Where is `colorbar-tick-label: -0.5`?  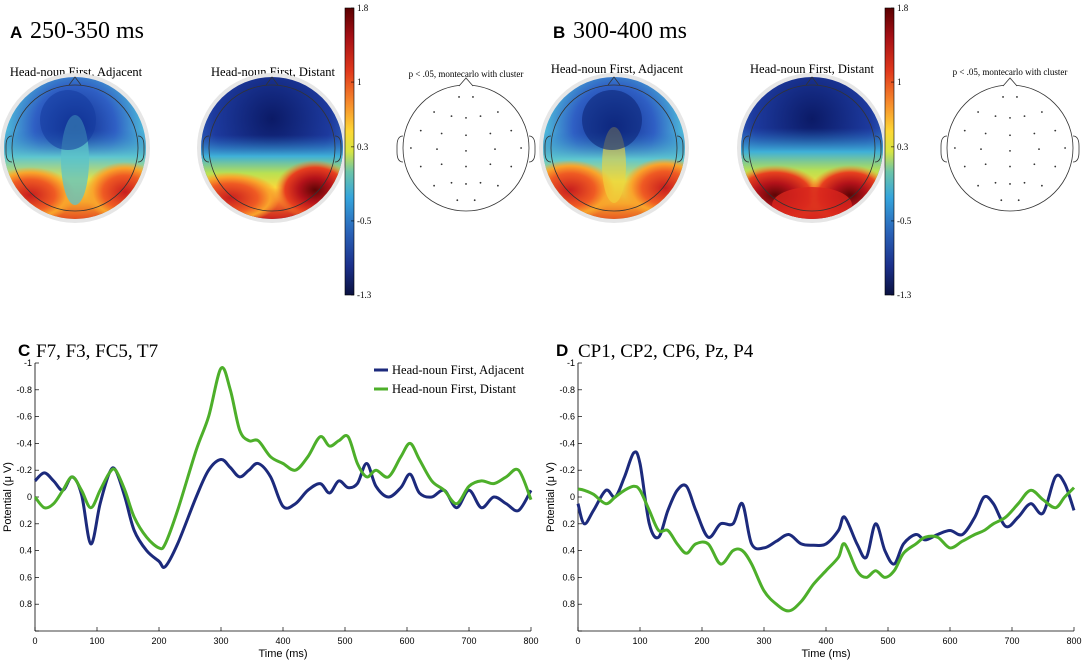 colorbar-tick-label: -0.5 is located at coordinates (364, 221).